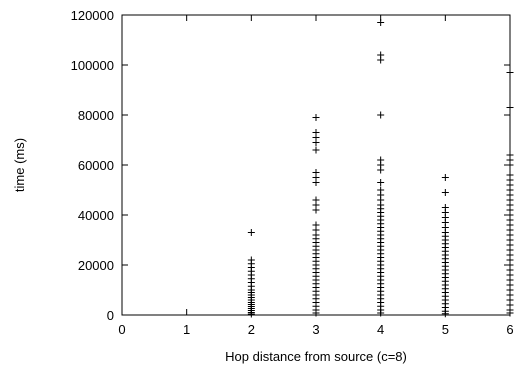 Image resolution: width=522 pixels, height=381 pixels. I want to click on x-tick-label: 3, so click(315, 329).